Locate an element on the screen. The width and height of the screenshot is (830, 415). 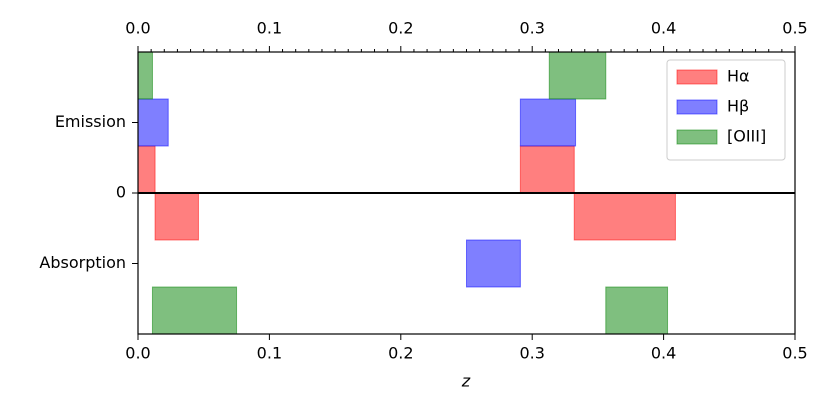
x-tick-label-top: 0.3 is located at coordinates (531, 28).